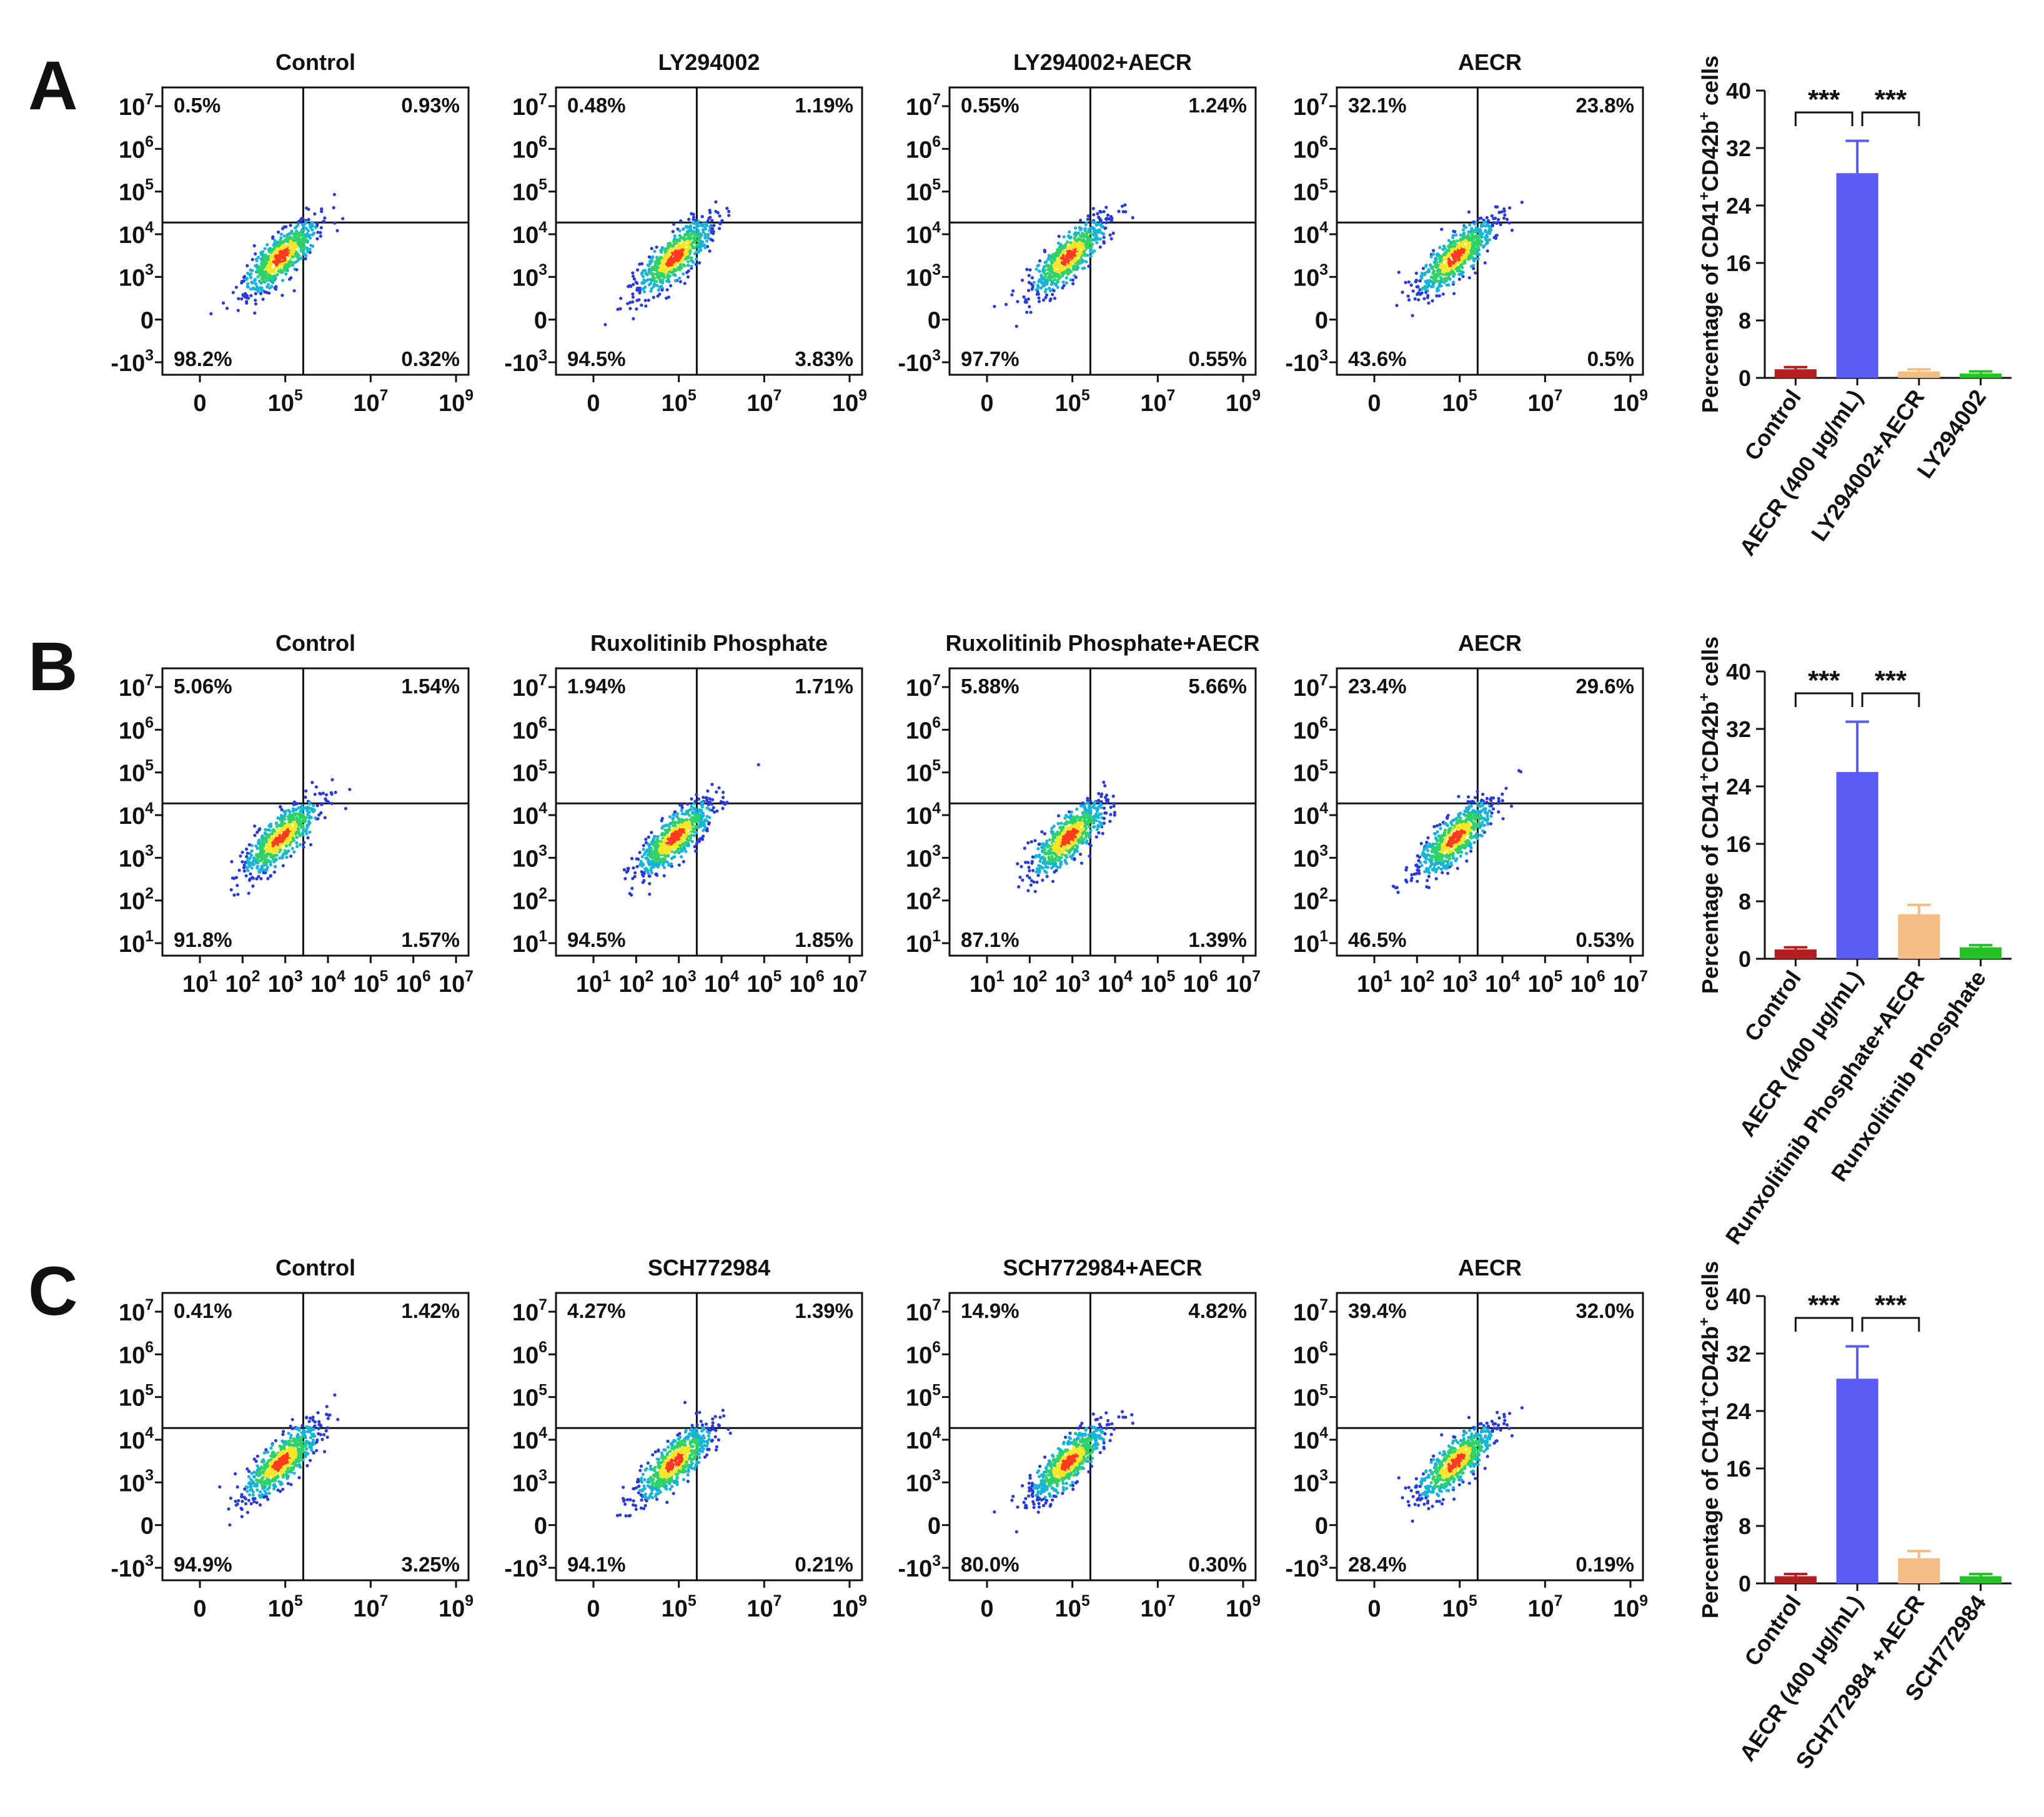  What do you see at coordinates (456, 402) in the screenshot?
I see `x-tick-label: 10⁹` at bounding box center [456, 402].